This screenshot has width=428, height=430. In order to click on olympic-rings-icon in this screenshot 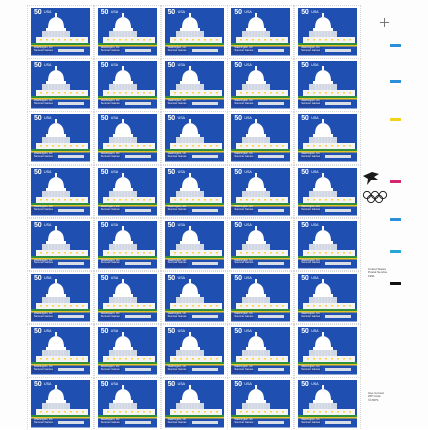, I will do `click(375, 197)`.